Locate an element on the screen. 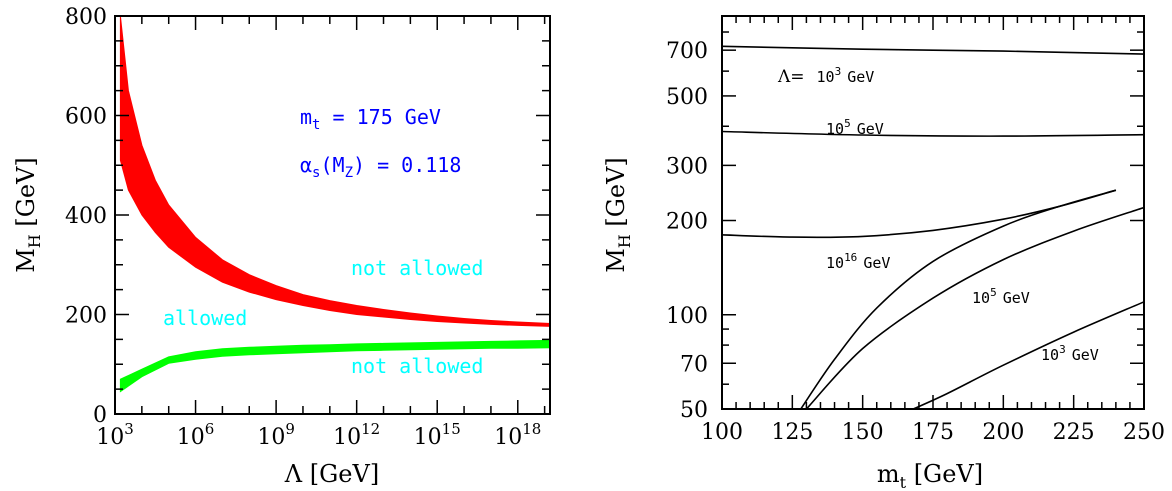 This screenshot has height=491, width=1172. x-tick-label: 250 is located at coordinates (1144, 432).